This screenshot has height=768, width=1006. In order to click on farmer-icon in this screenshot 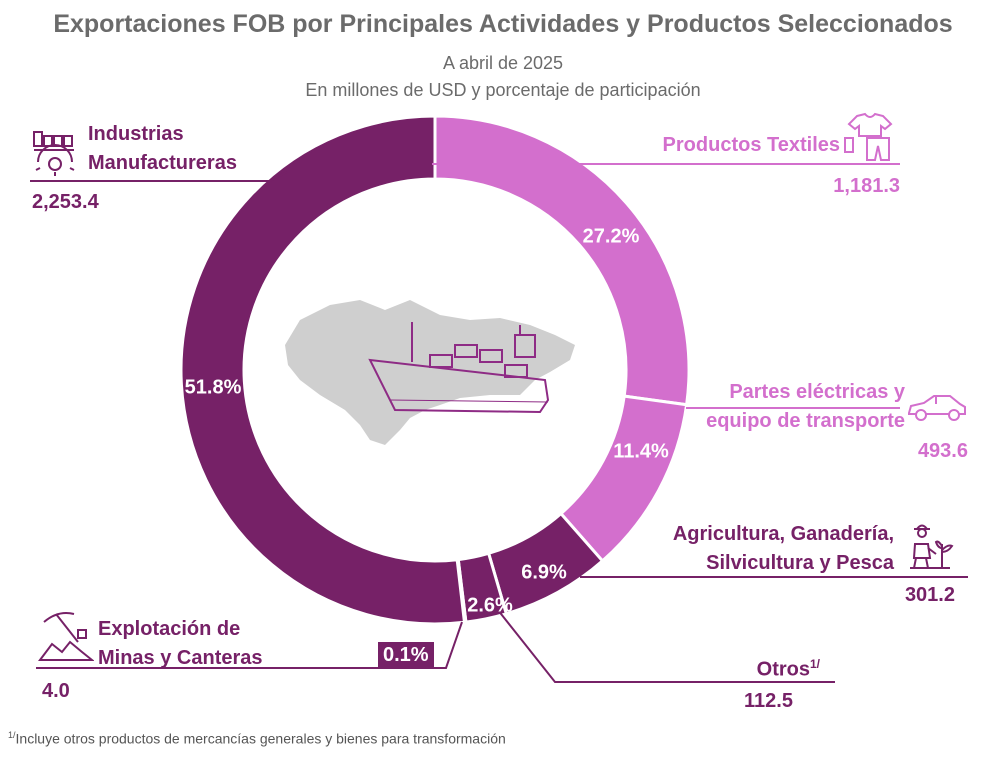, I will do `click(932, 546)`.